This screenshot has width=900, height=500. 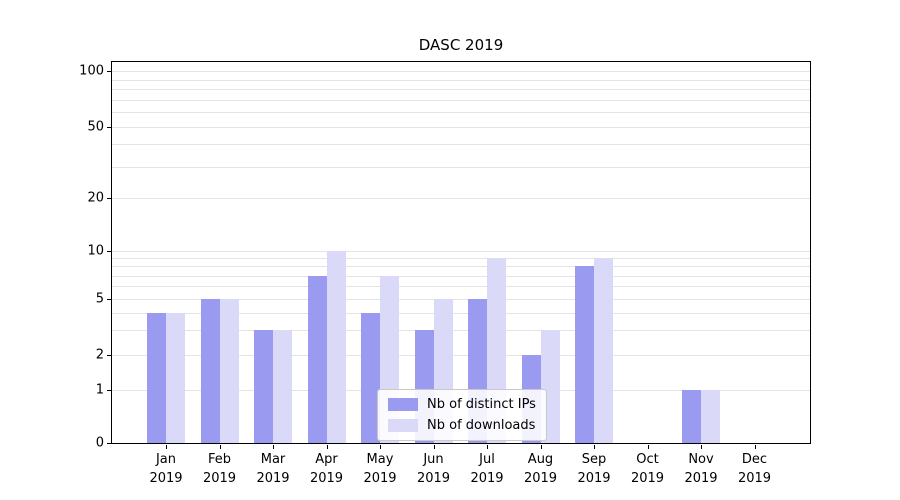 What do you see at coordinates (91, 71) in the screenshot?
I see `y-tick-label-100: 100` at bounding box center [91, 71].